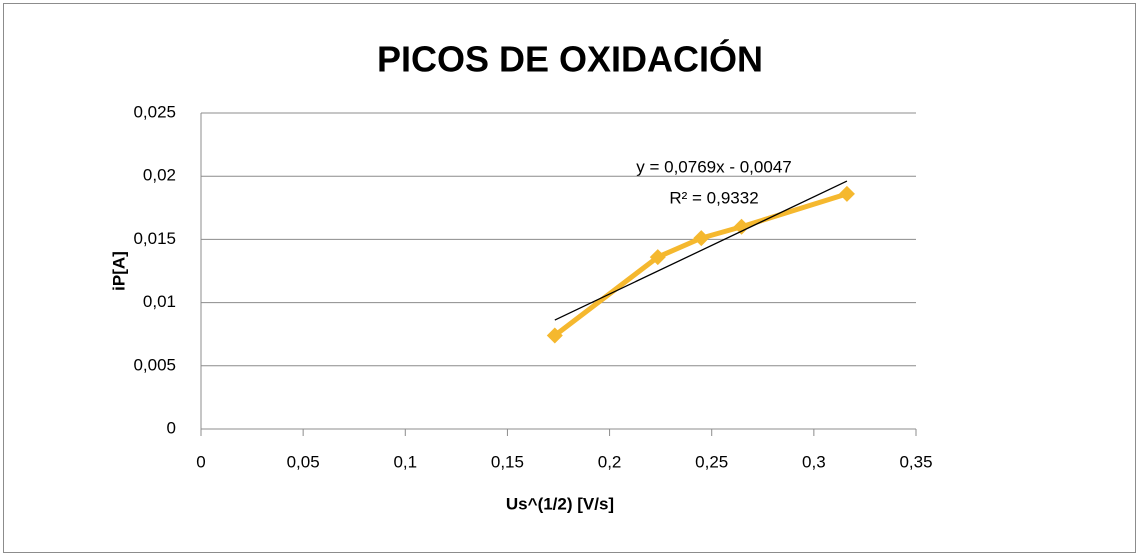 This screenshot has width=1139, height=556. What do you see at coordinates (915, 461) in the screenshot?
I see `x-tick-label: 0,35` at bounding box center [915, 461].